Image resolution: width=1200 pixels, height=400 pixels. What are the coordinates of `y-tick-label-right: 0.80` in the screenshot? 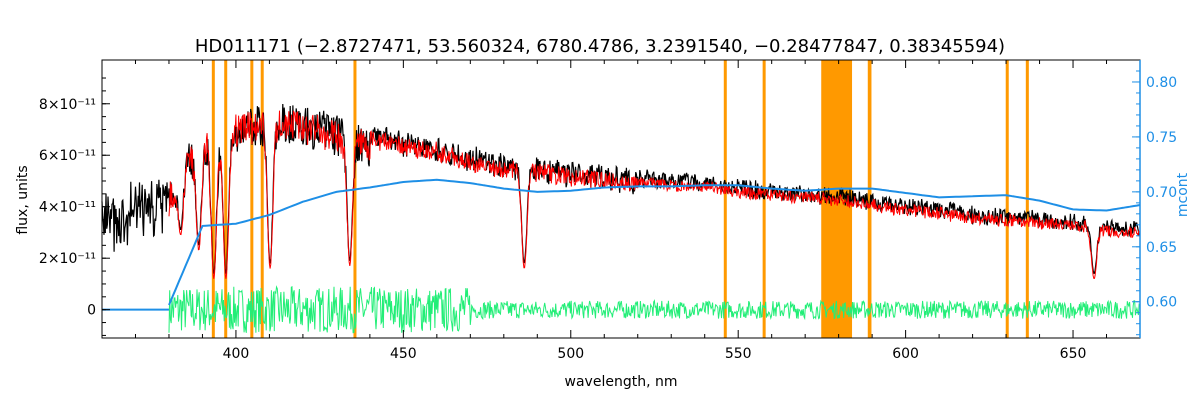 It's located at (1161, 83).